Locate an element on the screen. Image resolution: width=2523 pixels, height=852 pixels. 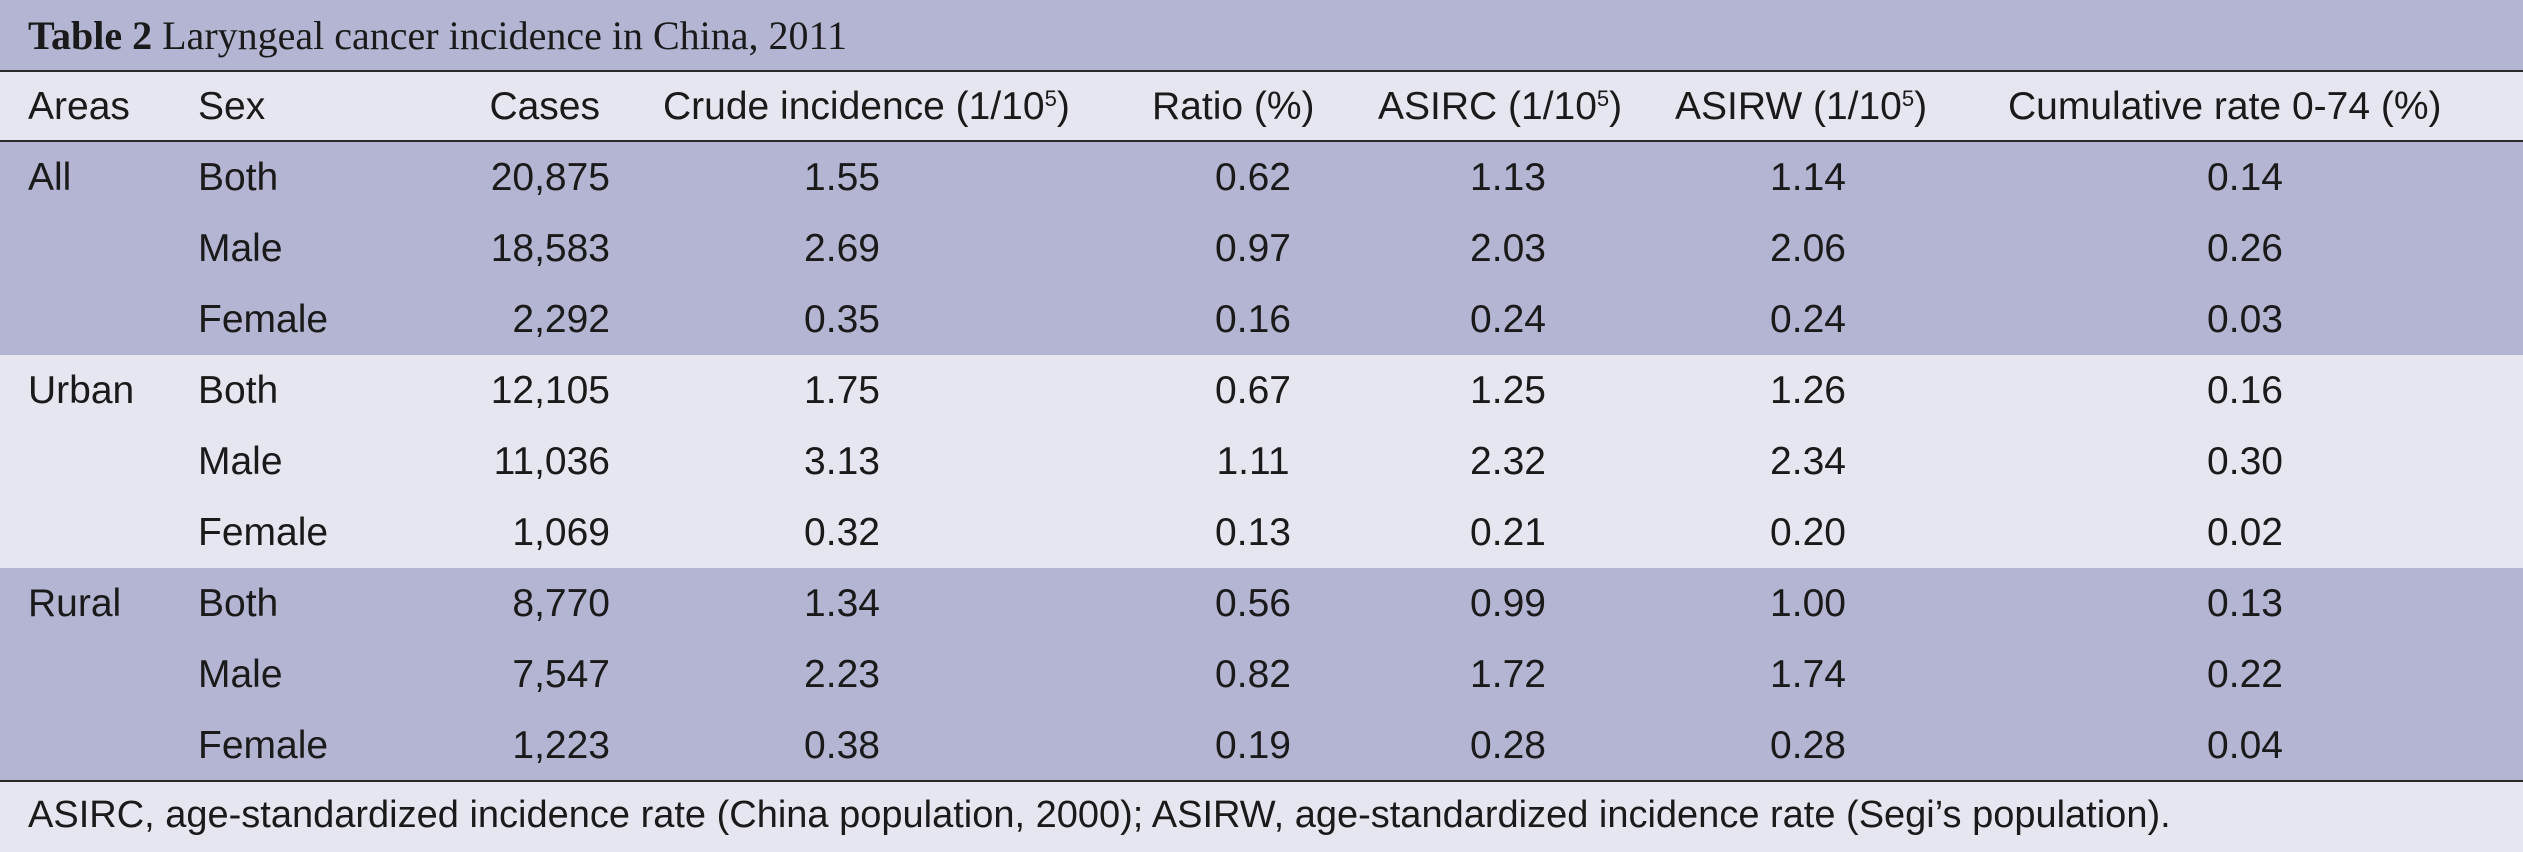
cell-asirc: 0.24 is located at coordinates (1508, 319).